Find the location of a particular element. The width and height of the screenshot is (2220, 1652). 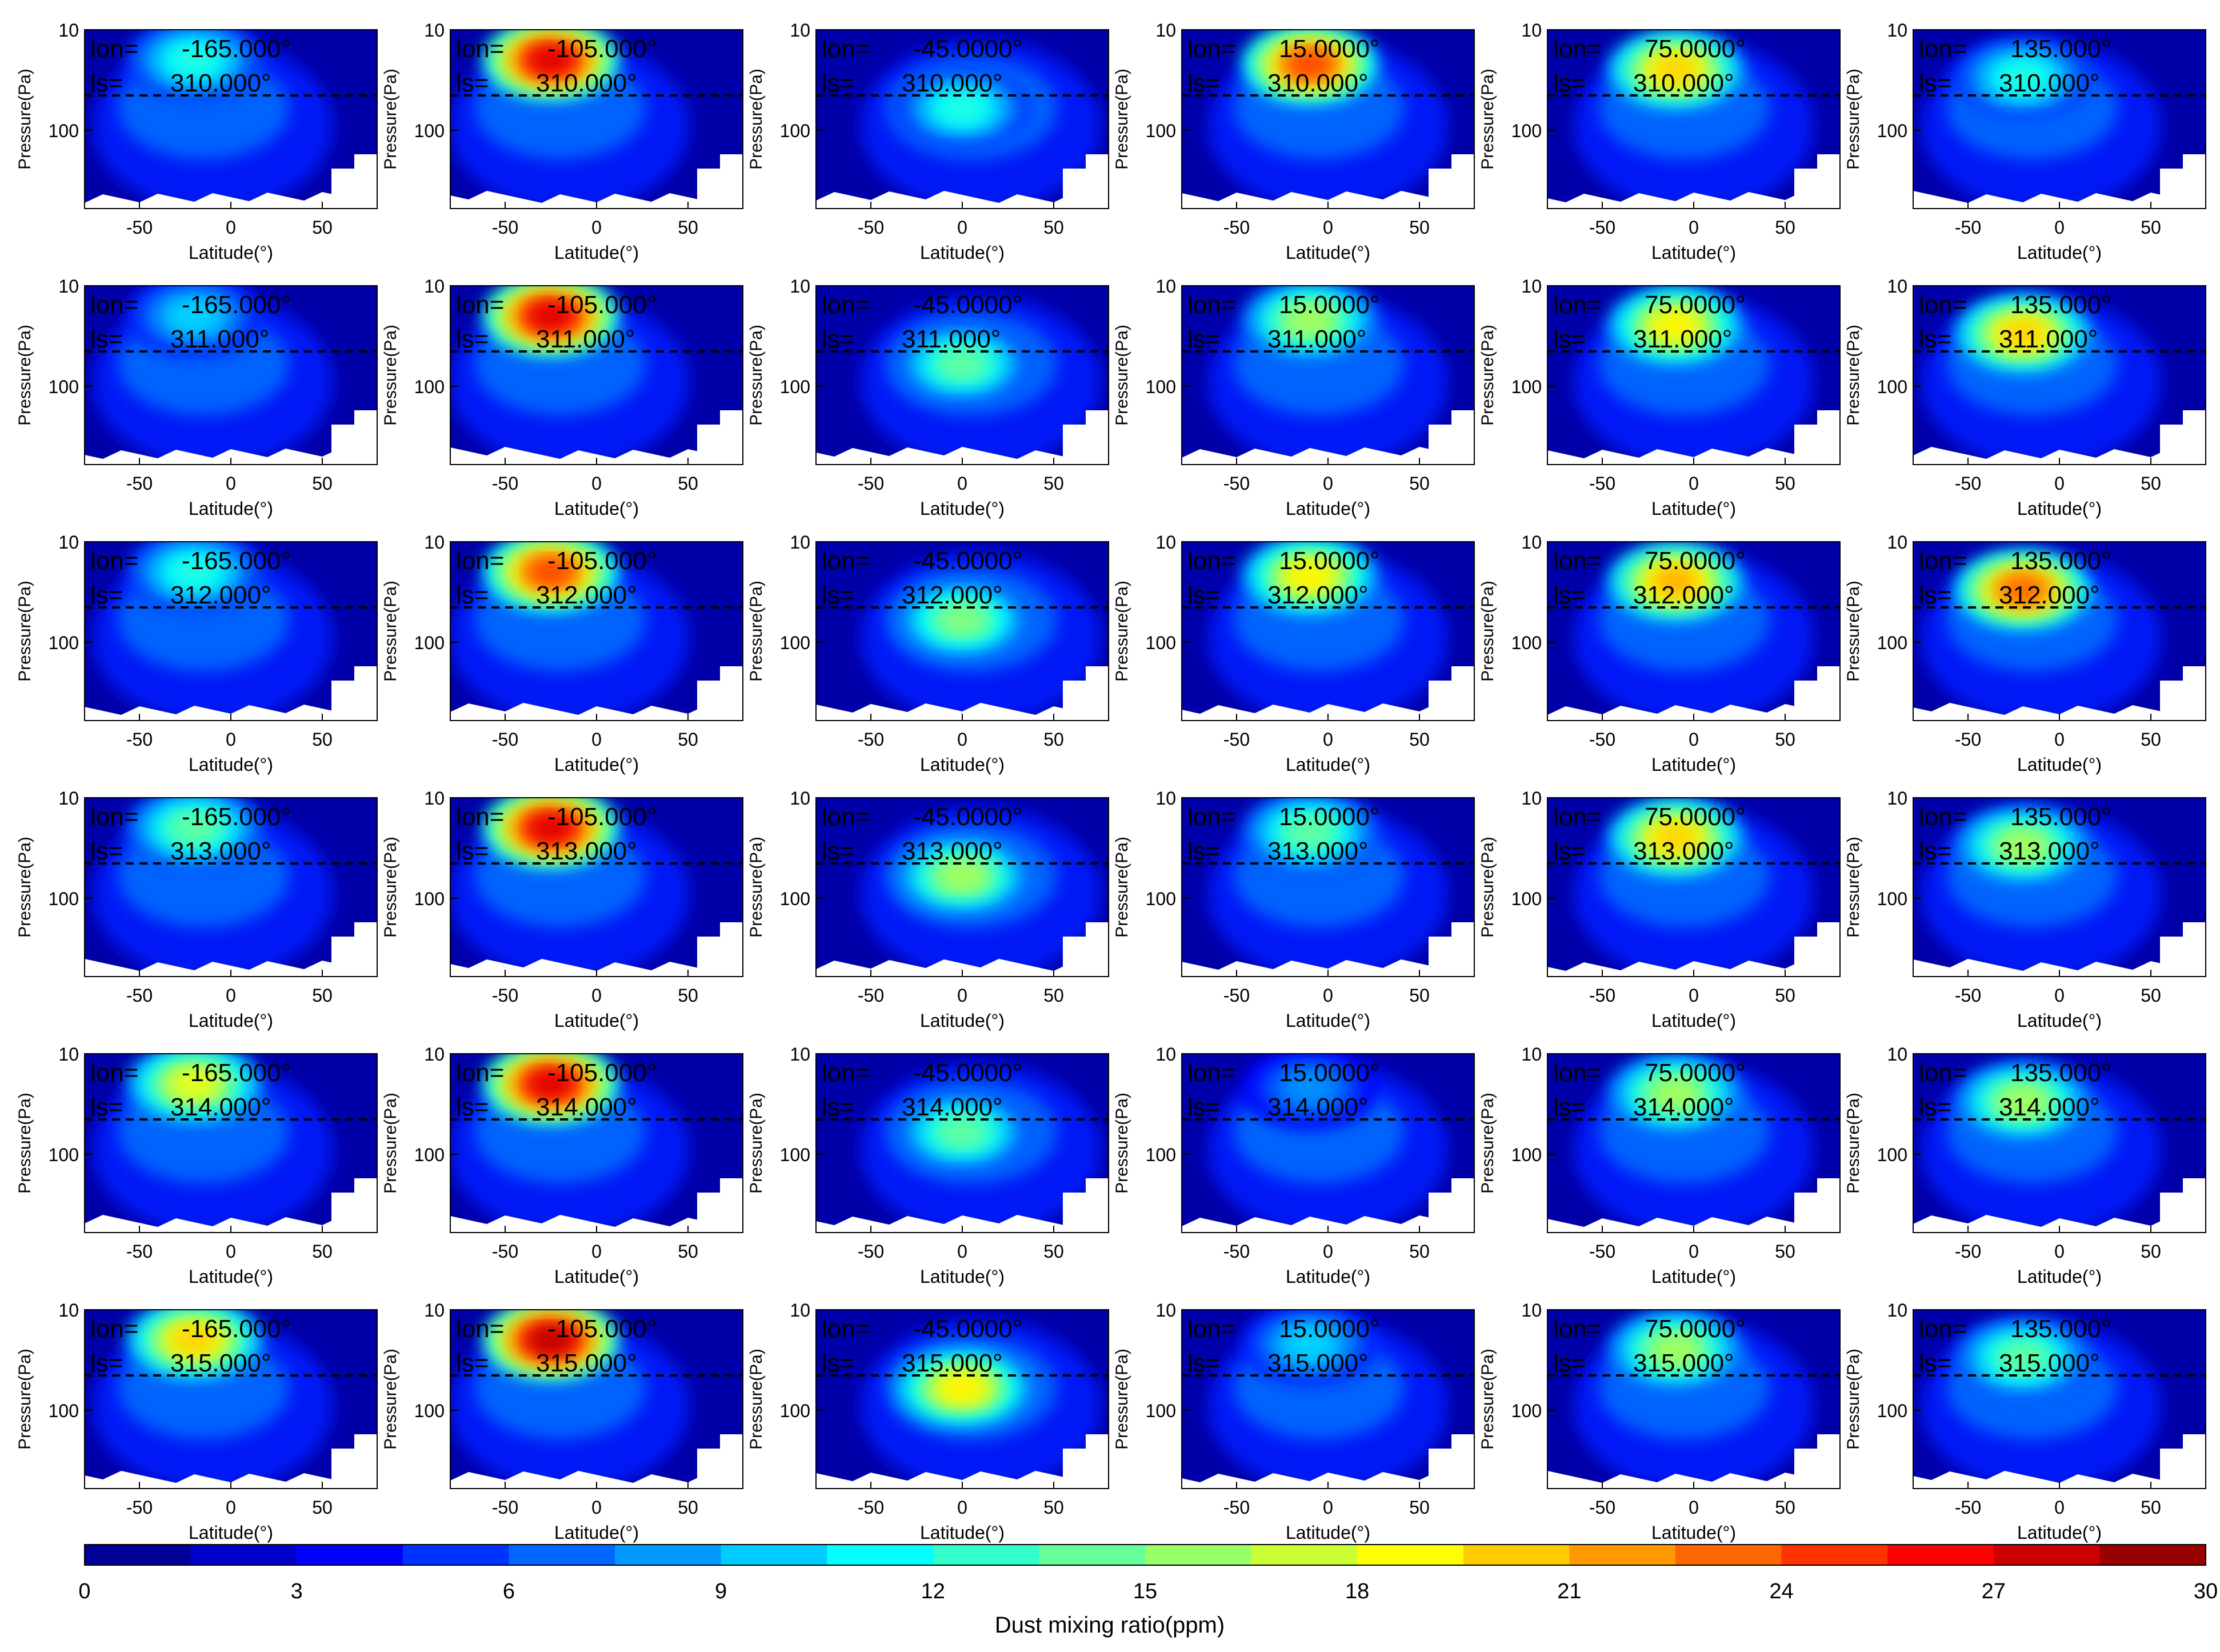

lon-value: -105.000° is located at coordinates (602, 817).